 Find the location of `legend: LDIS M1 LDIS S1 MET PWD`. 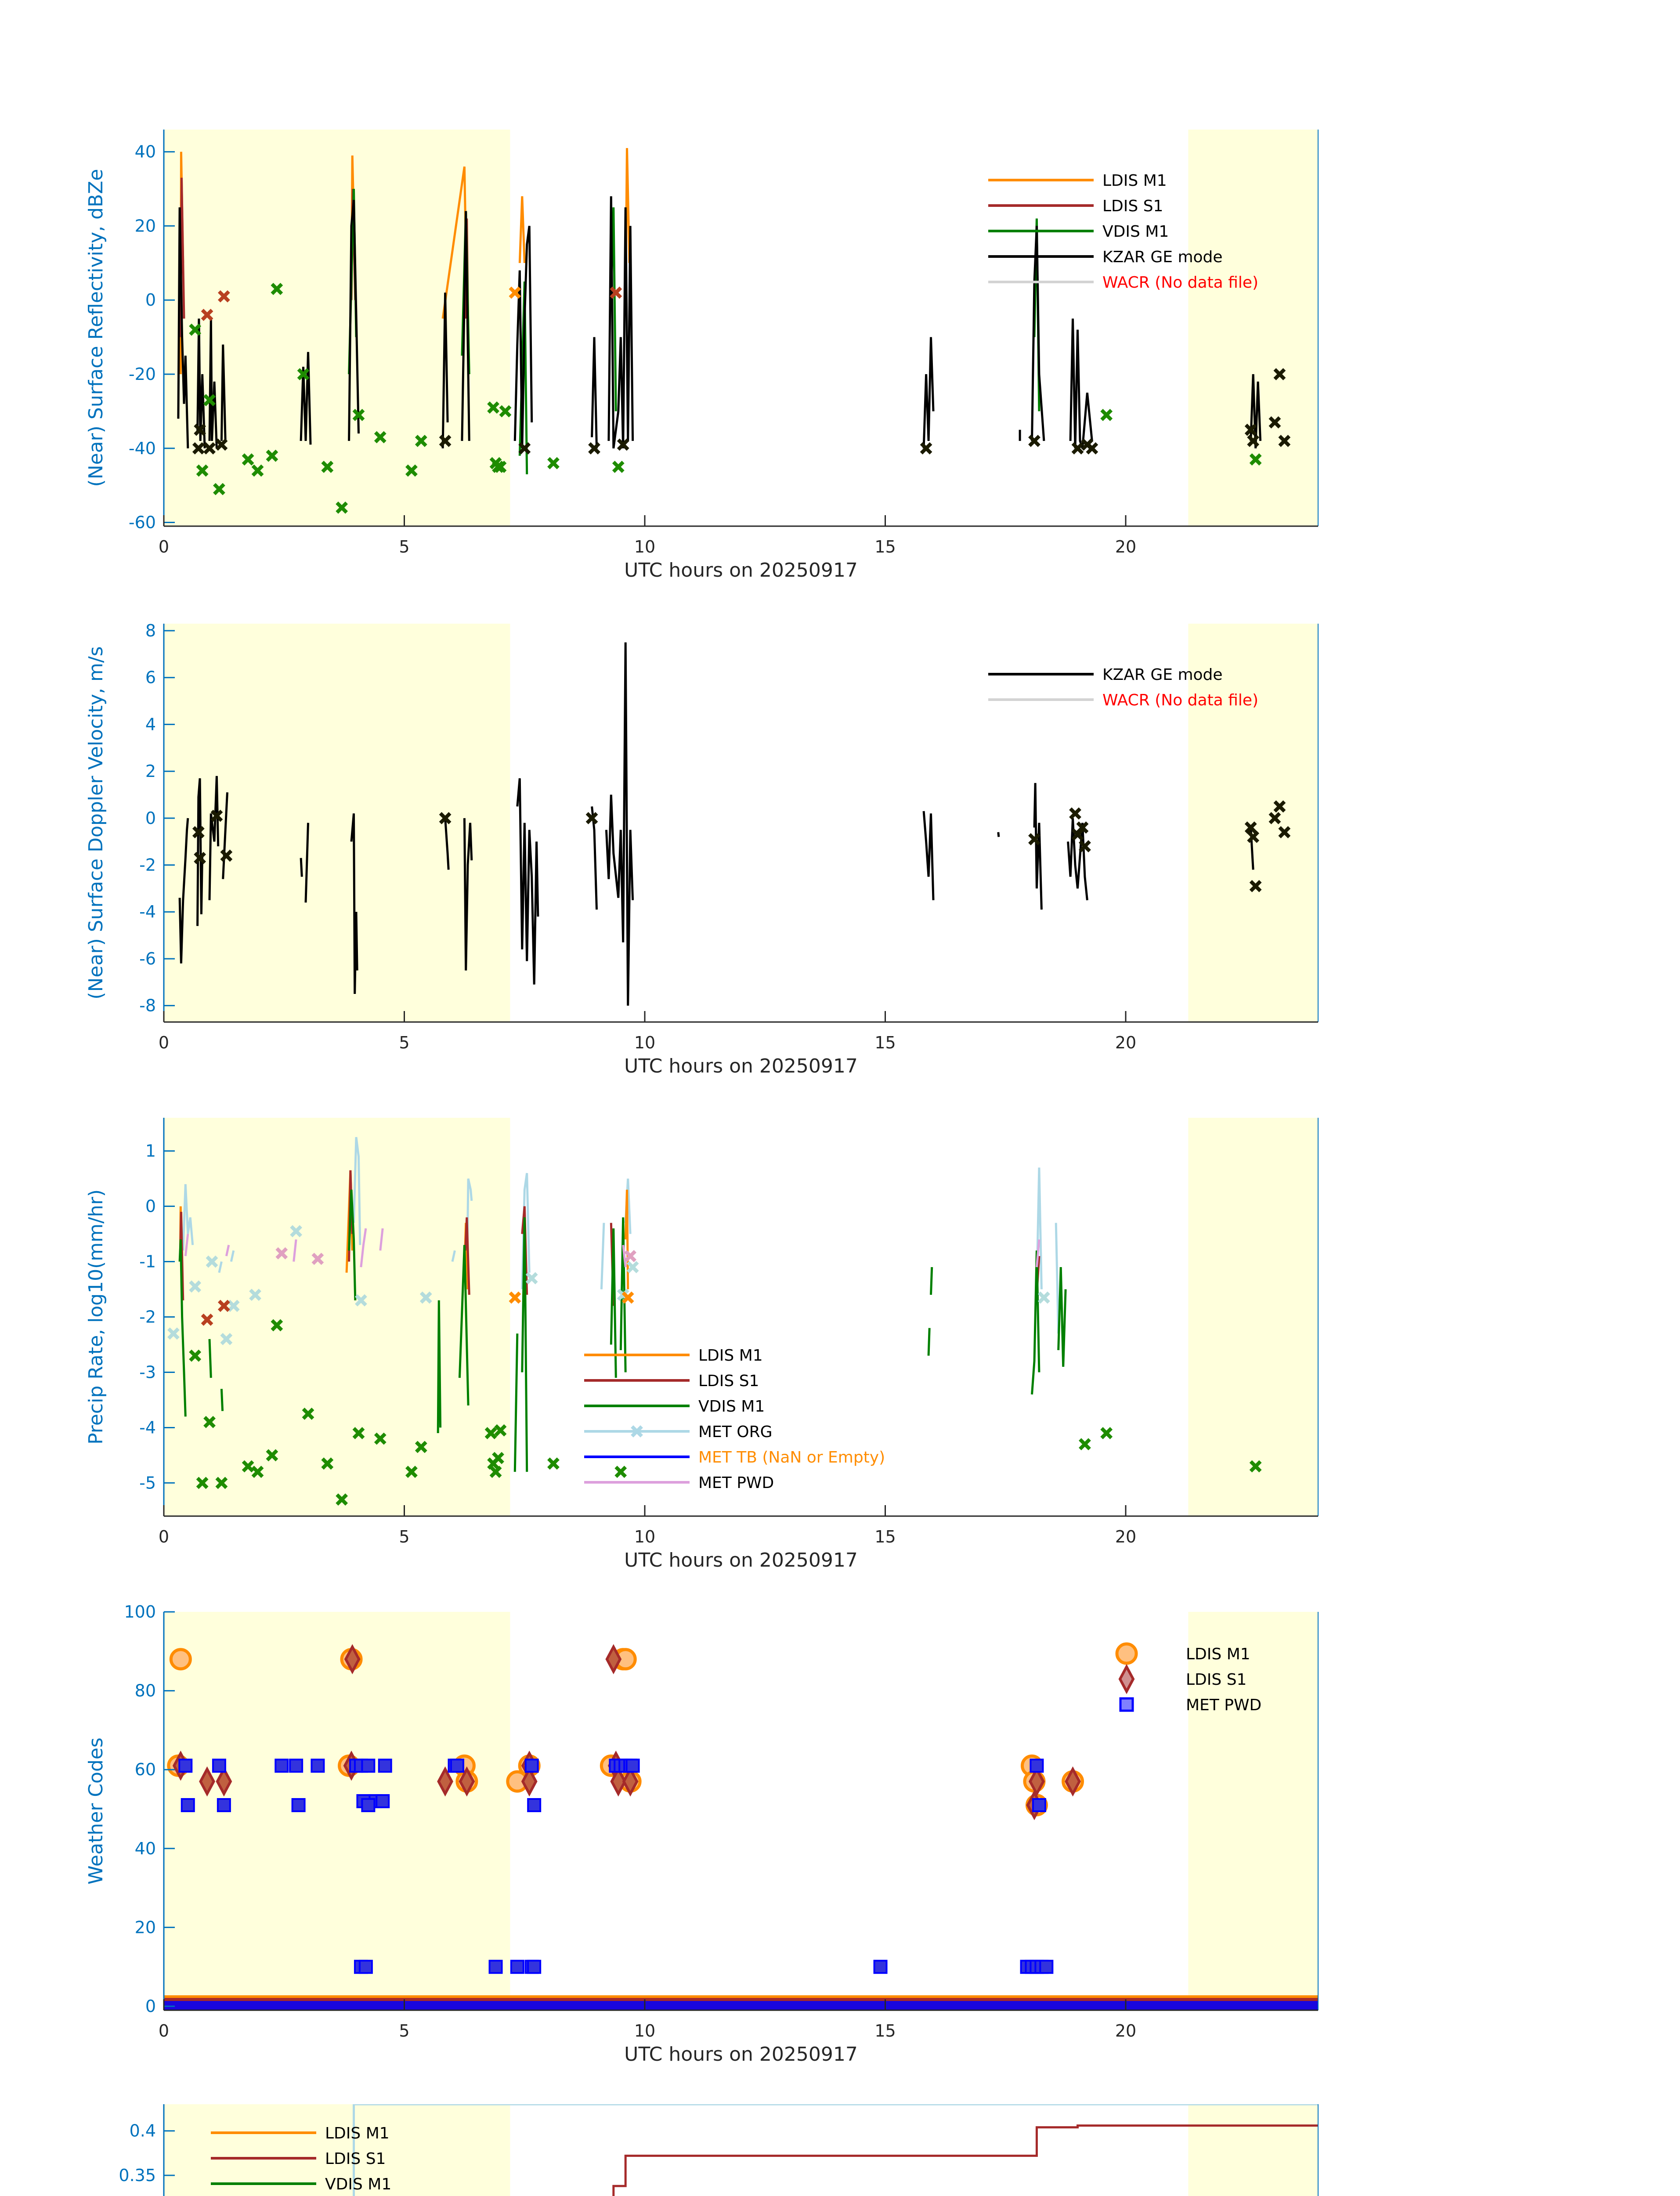

legend: LDIS M1 LDIS S1 MET PWD is located at coordinates (1188, 1678).